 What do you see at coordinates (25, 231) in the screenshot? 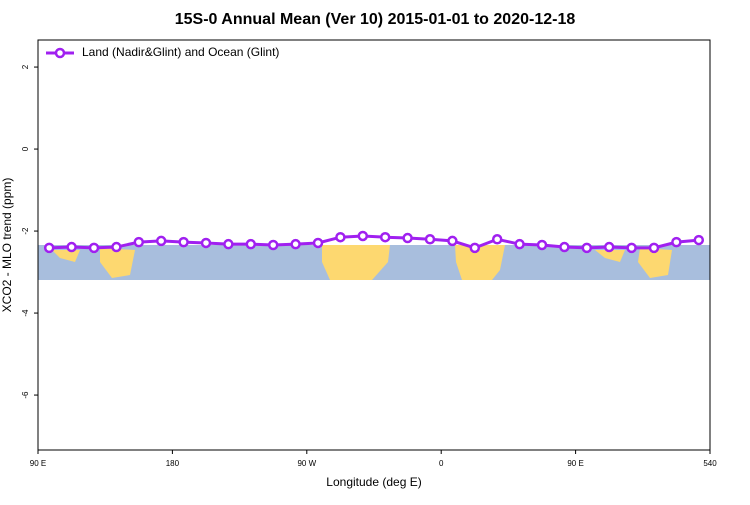
I see `y-tick-label: -2` at bounding box center [25, 231].